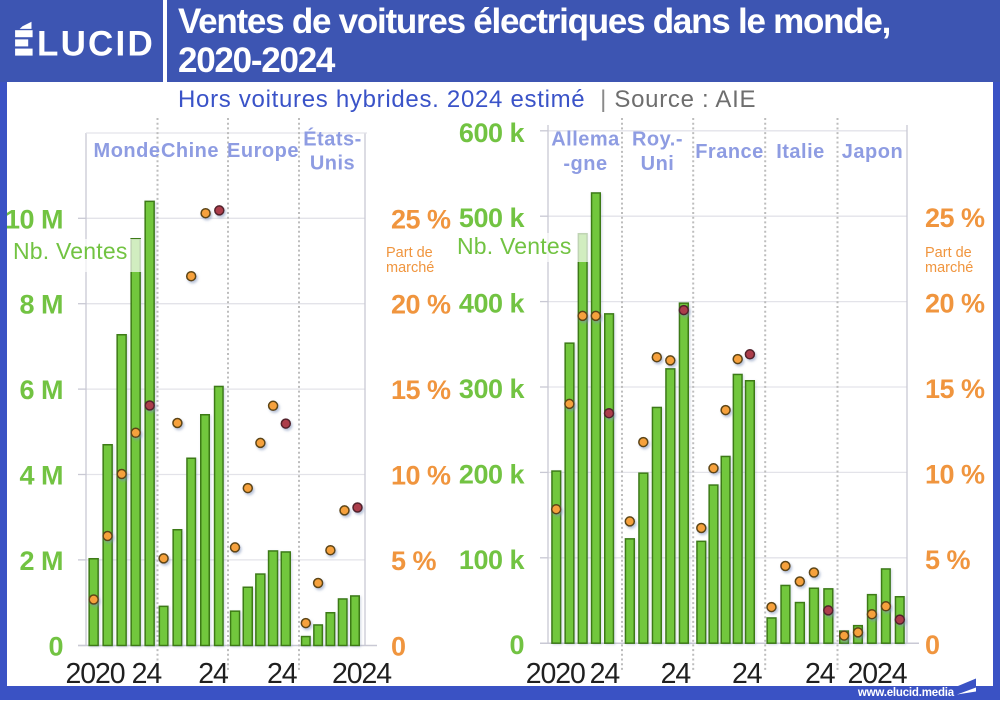  What do you see at coordinates (41, 476) in the screenshot?
I see `svg-text: 4 M` at bounding box center [41, 476].